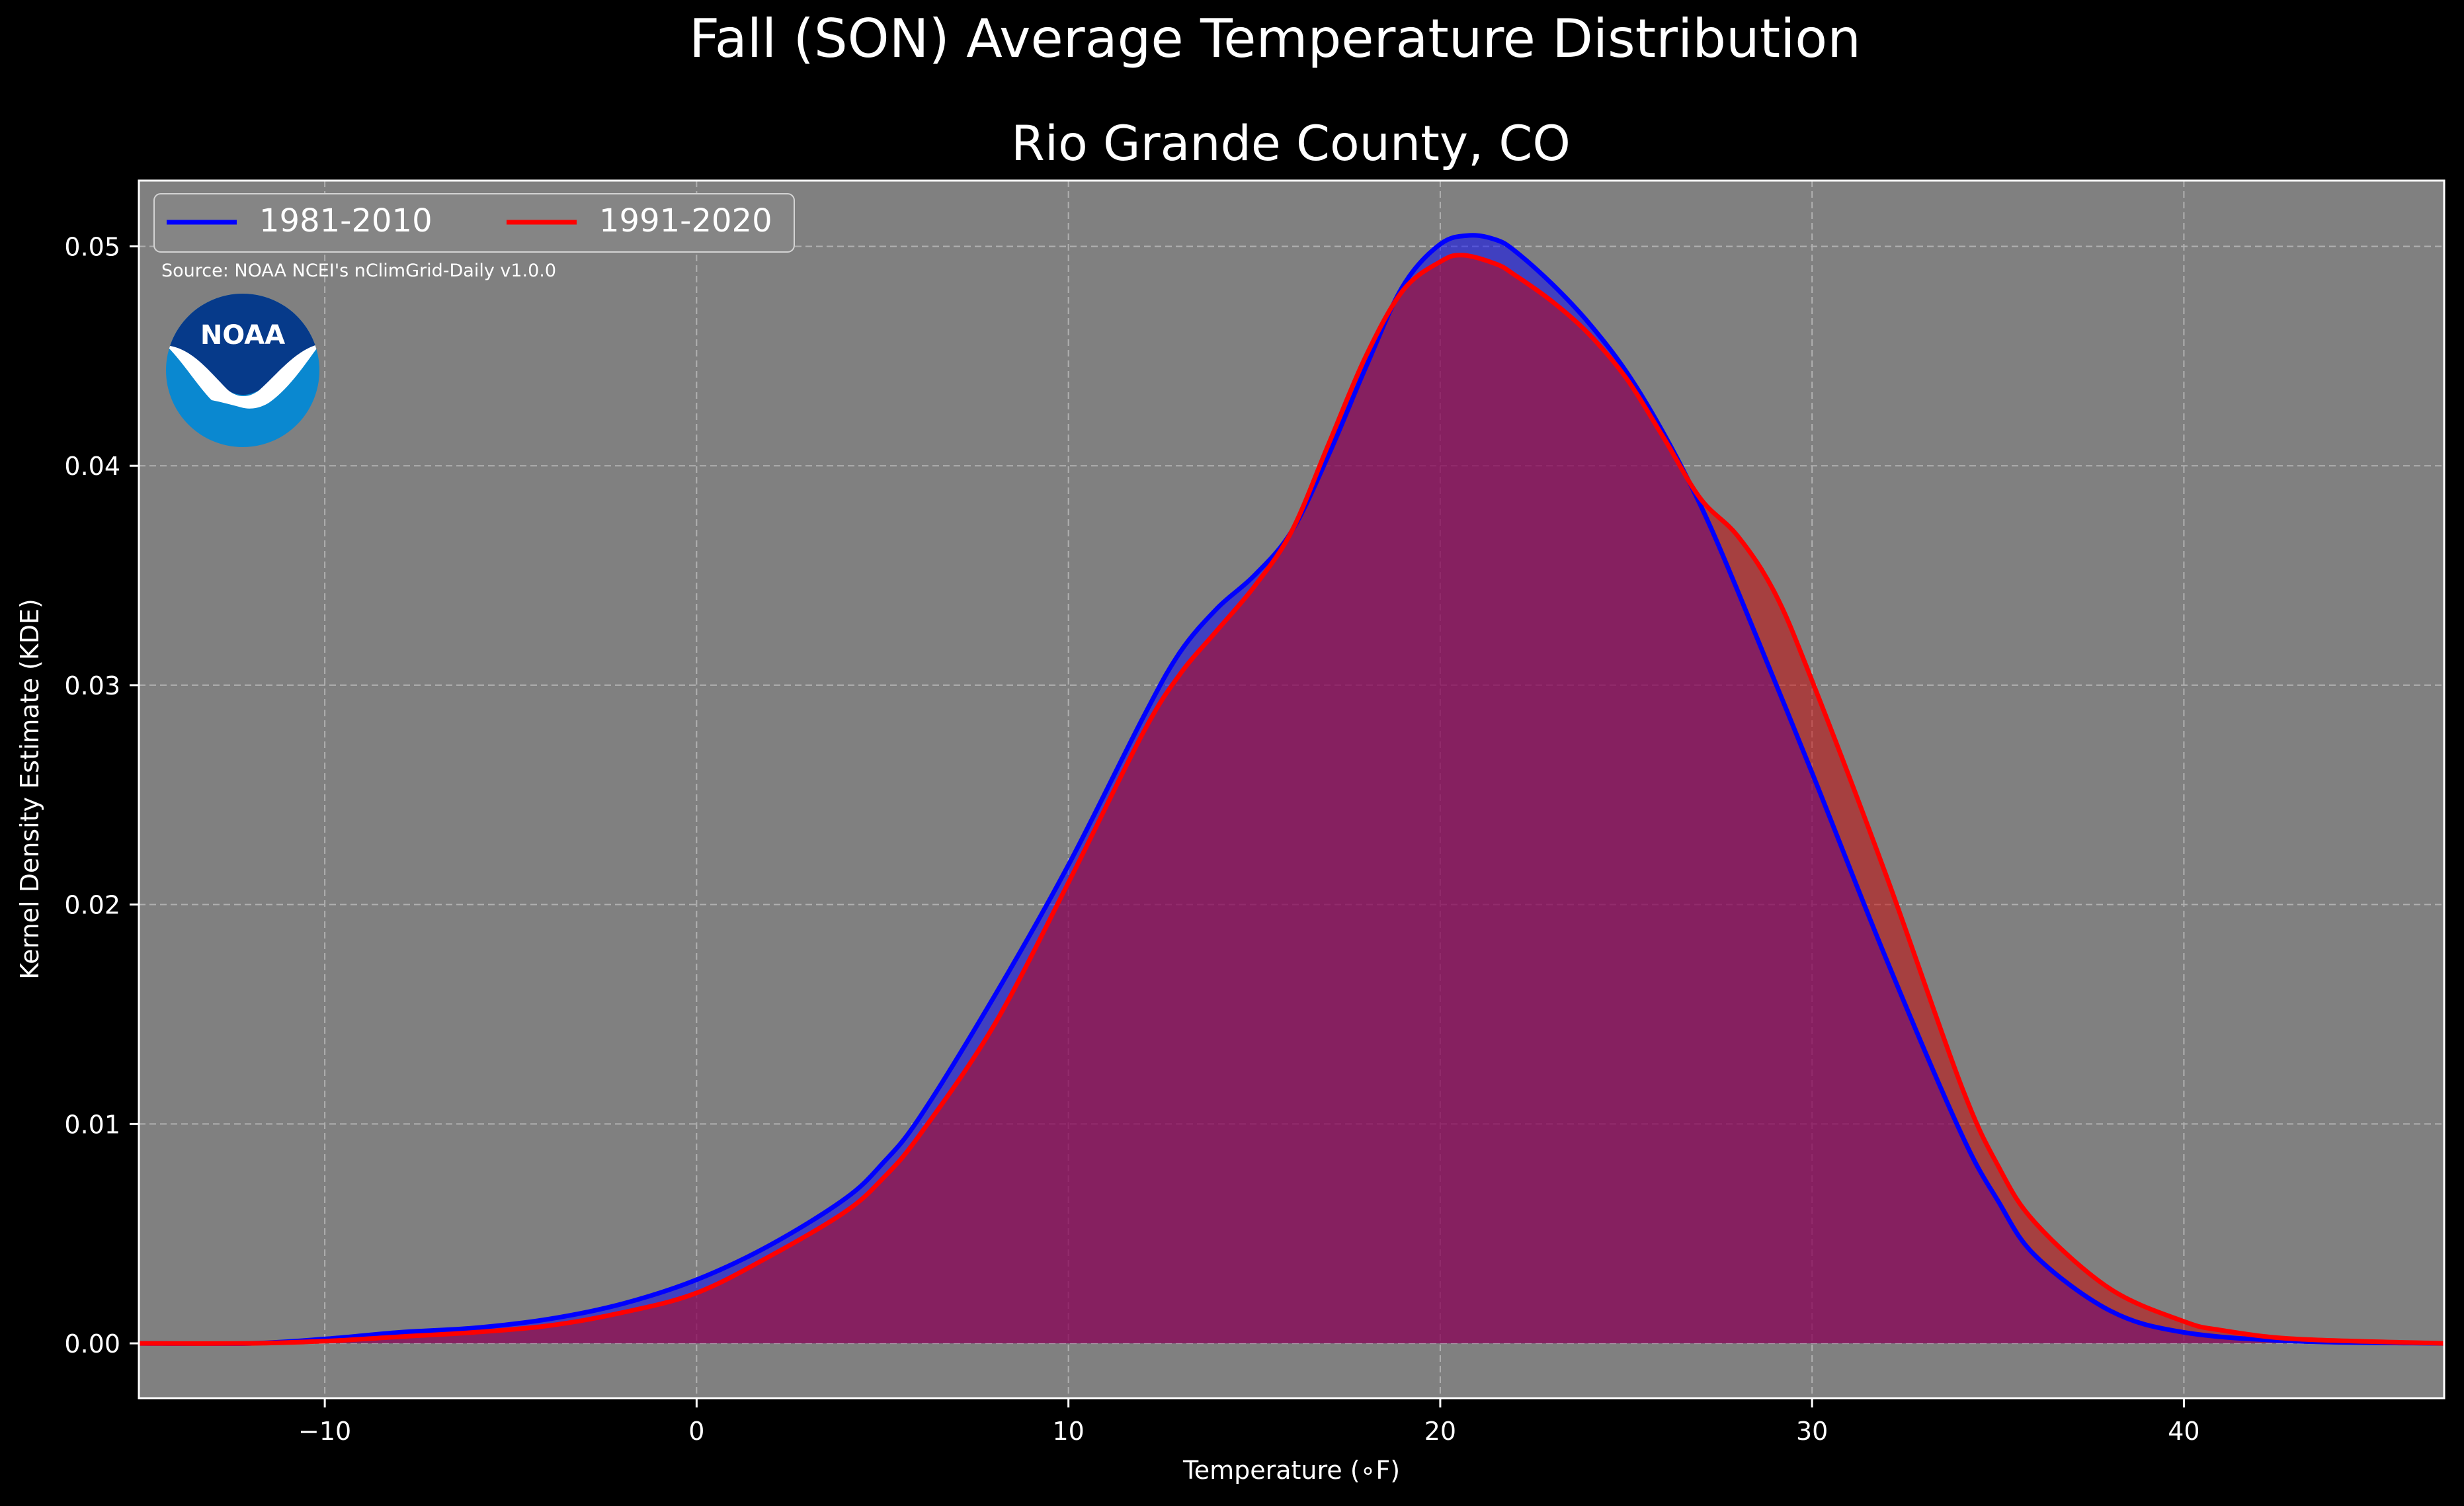  What do you see at coordinates (324, 1432) in the screenshot?
I see `x-tick-label: −10` at bounding box center [324, 1432].